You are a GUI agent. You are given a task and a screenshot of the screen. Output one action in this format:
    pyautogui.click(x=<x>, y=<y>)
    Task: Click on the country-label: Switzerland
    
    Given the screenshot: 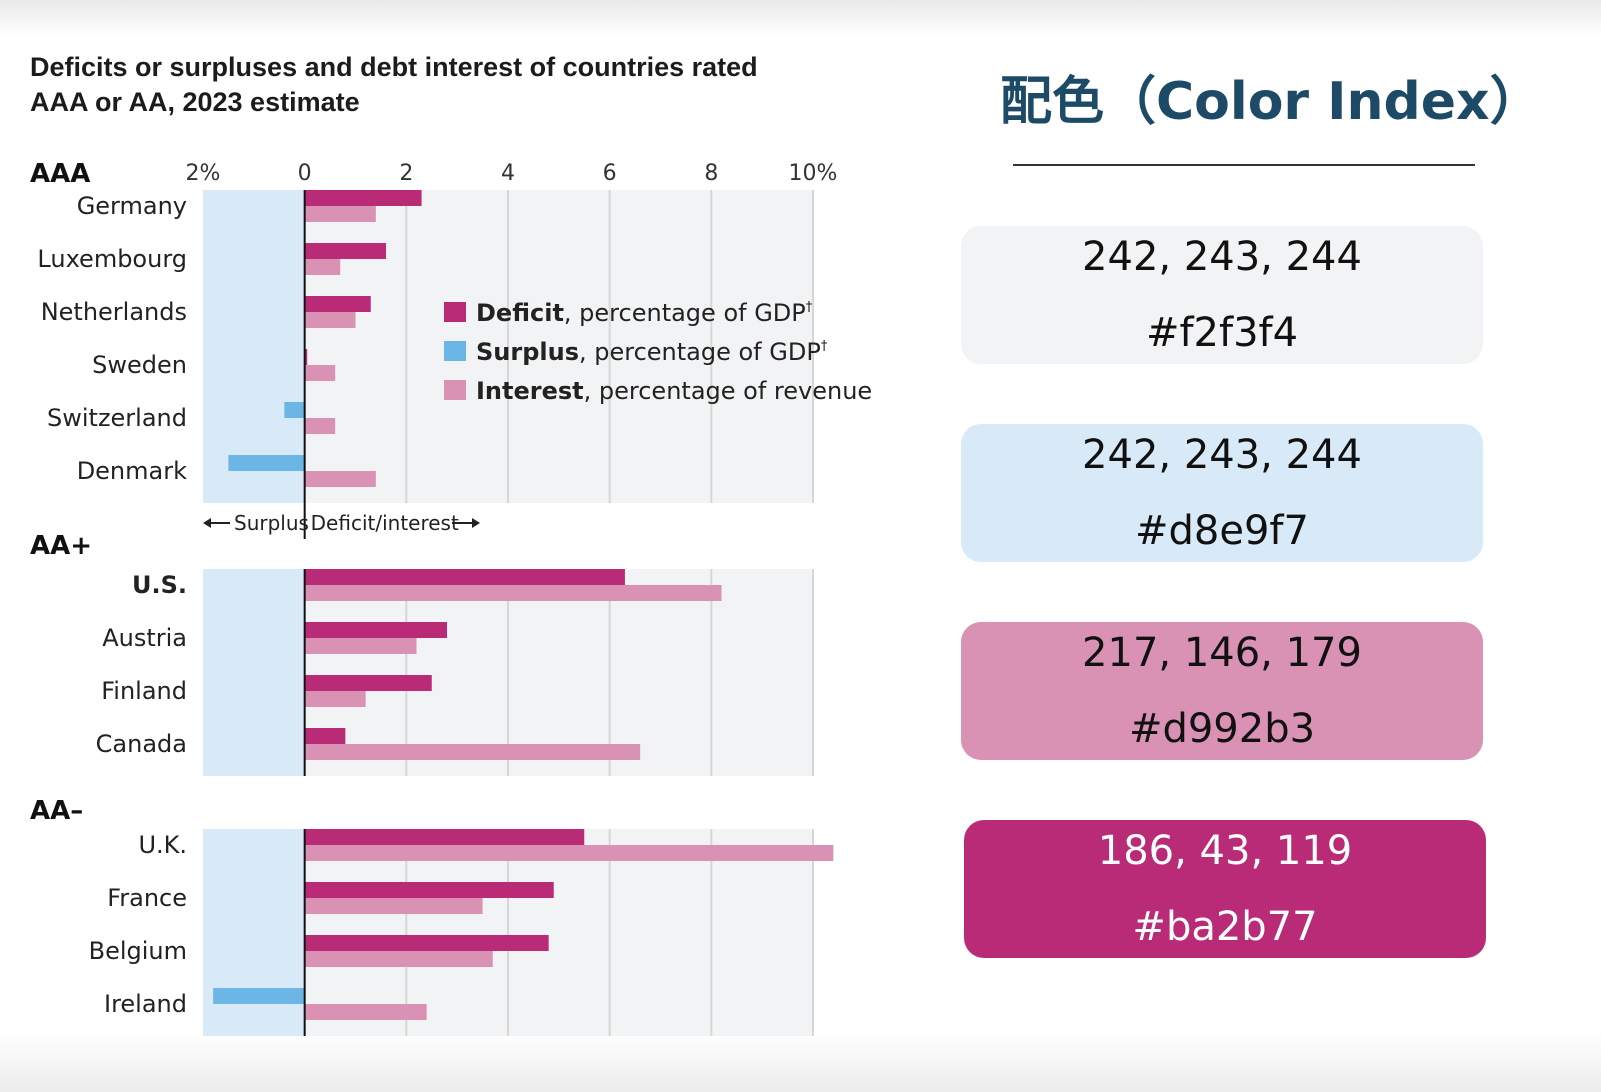 What is the action you would take?
    pyautogui.click(x=117, y=418)
    